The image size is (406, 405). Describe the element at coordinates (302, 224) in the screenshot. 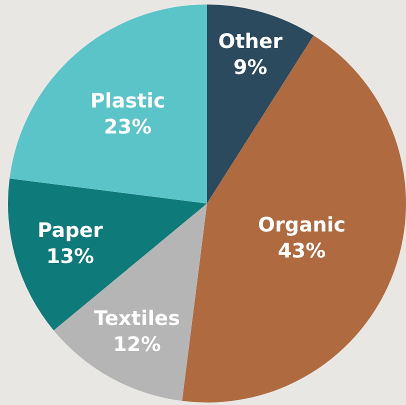

I see `slice-label: Organic` at that location.